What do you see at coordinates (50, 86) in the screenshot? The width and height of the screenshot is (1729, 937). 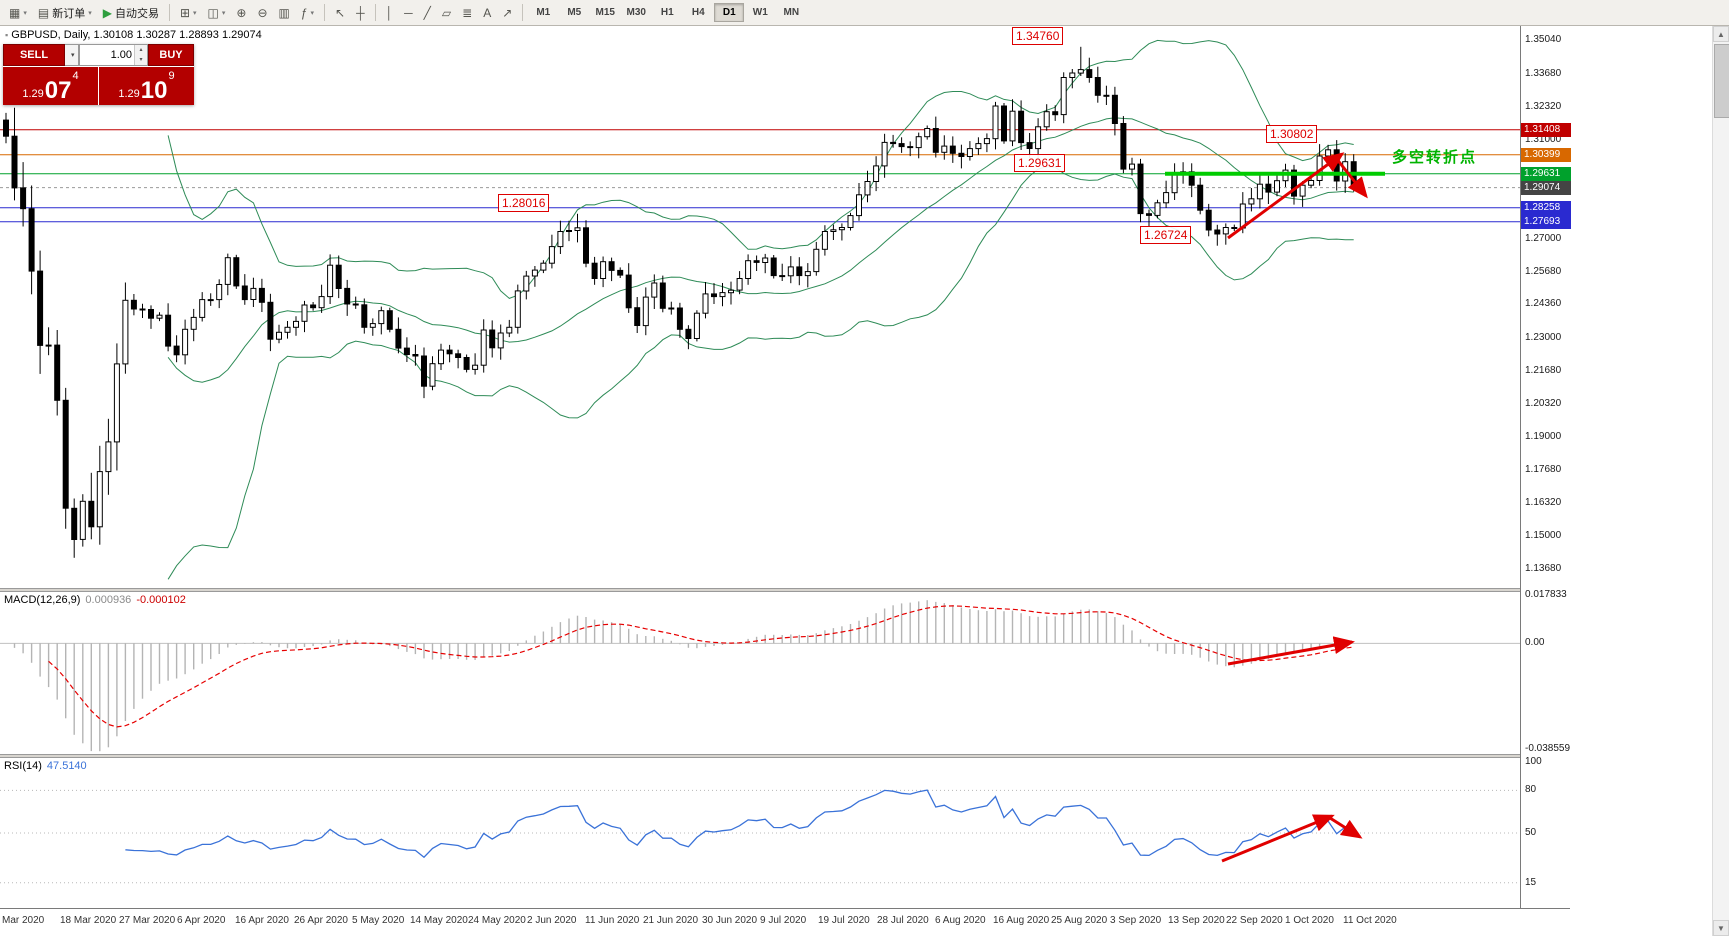 I see `sell-price-tile: 1.29 07 4` at bounding box center [50, 86].